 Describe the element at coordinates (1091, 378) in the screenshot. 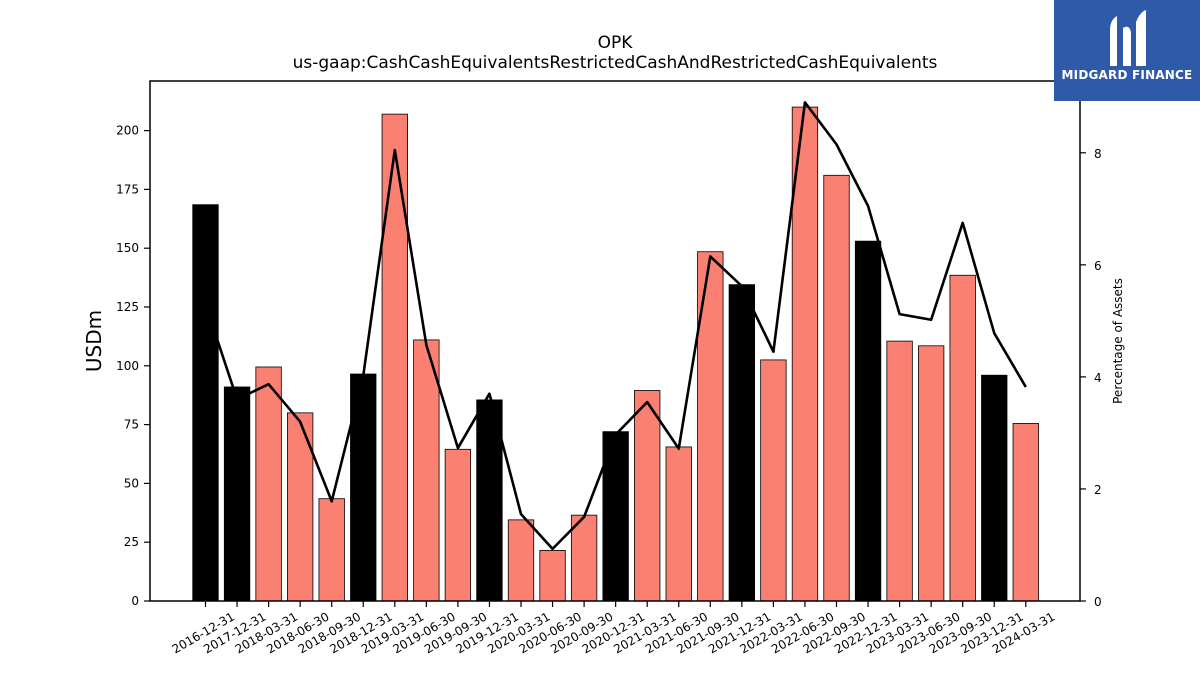

I see `y-axis-right: 0 2 4 6 8` at that location.